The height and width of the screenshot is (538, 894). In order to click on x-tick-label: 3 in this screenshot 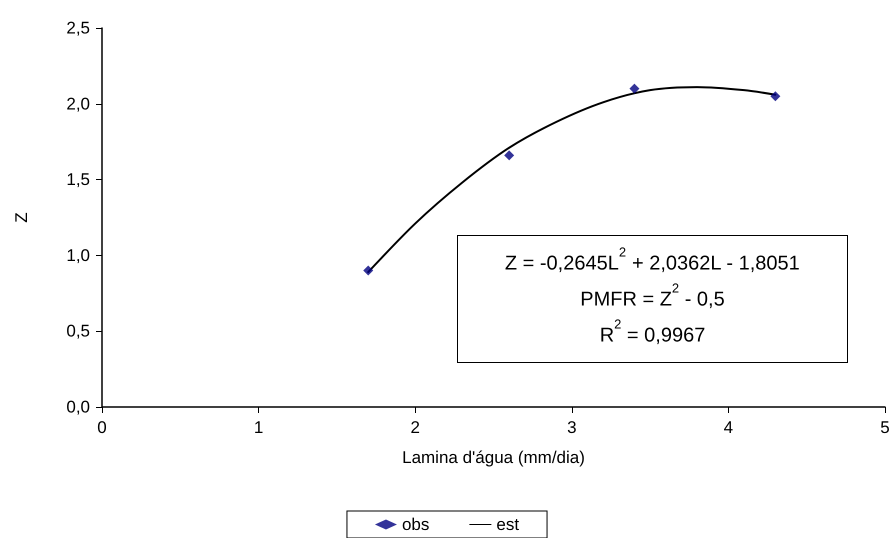, I will do `click(572, 427)`.